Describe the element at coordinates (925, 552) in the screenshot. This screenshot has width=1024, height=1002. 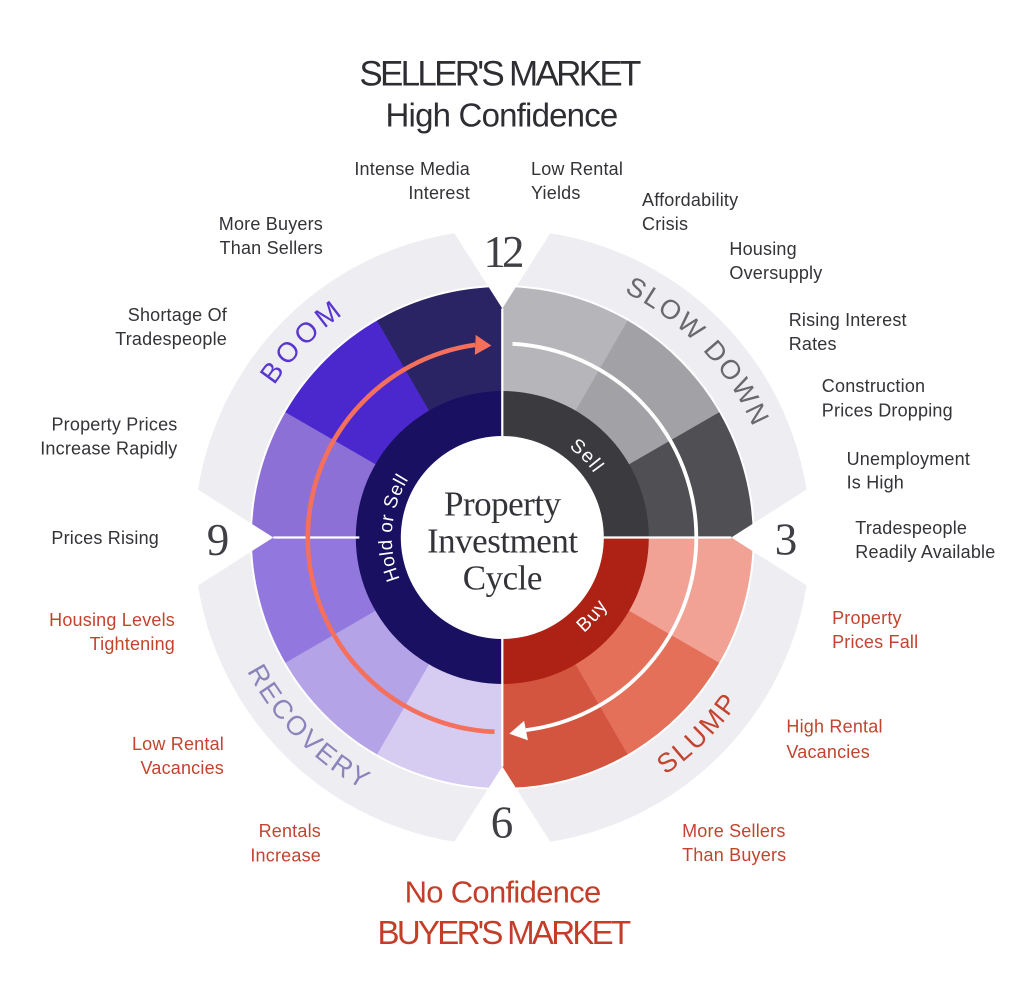
I see `svg-text: Readily Available` at that location.